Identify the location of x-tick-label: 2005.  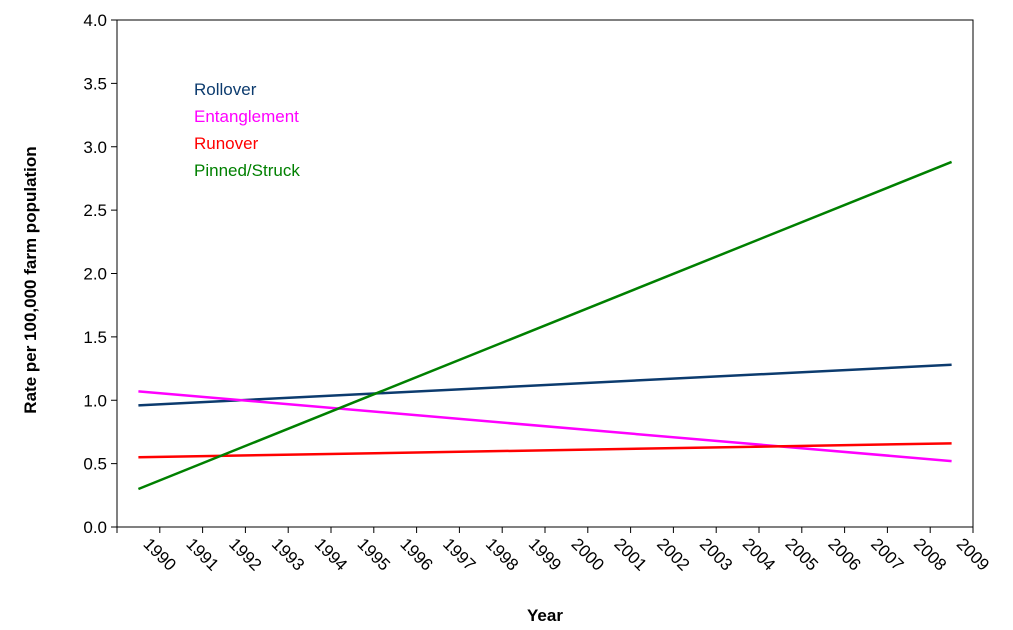
(802, 554).